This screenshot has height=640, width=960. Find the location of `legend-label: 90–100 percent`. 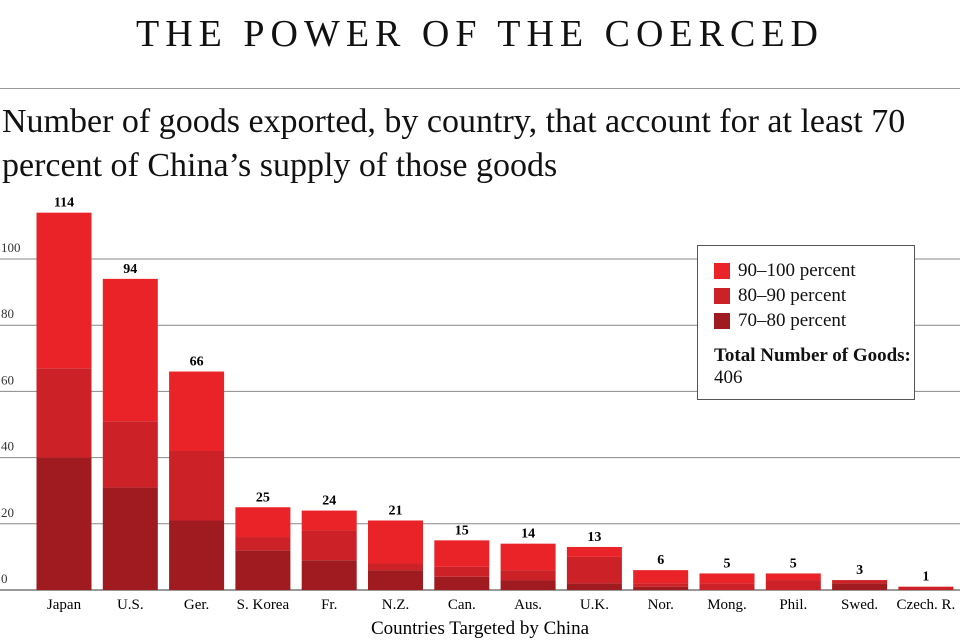

legend-label: 90–100 percent is located at coordinates (797, 270).